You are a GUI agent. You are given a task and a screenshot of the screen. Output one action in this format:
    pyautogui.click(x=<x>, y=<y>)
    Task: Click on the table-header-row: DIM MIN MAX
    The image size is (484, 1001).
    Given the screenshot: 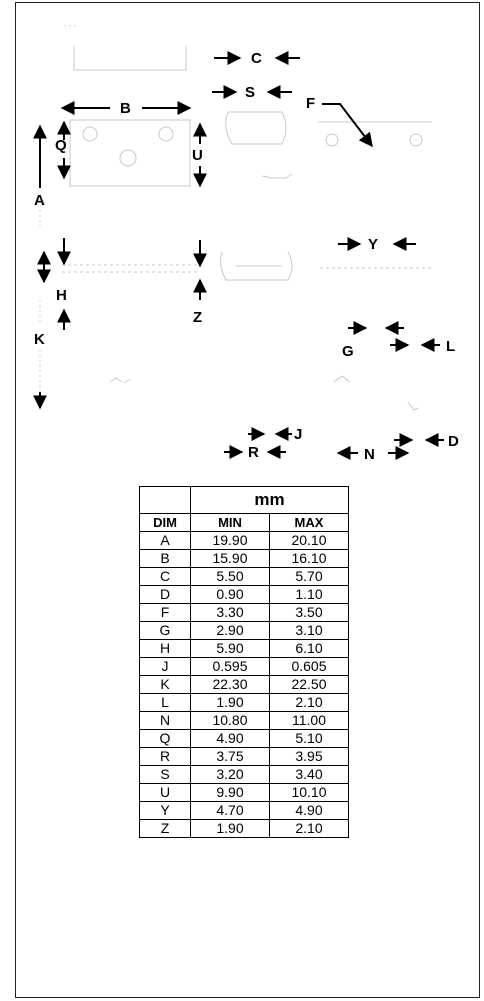 What is the action you would take?
    pyautogui.click(x=244, y=522)
    